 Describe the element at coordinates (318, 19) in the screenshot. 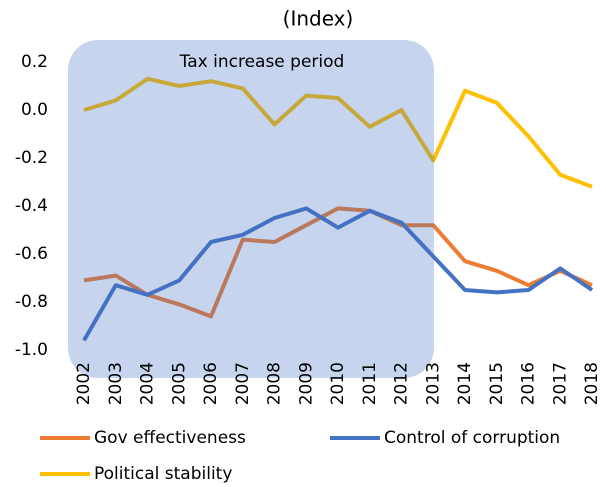

I see `chart-title: (Index)` at that location.